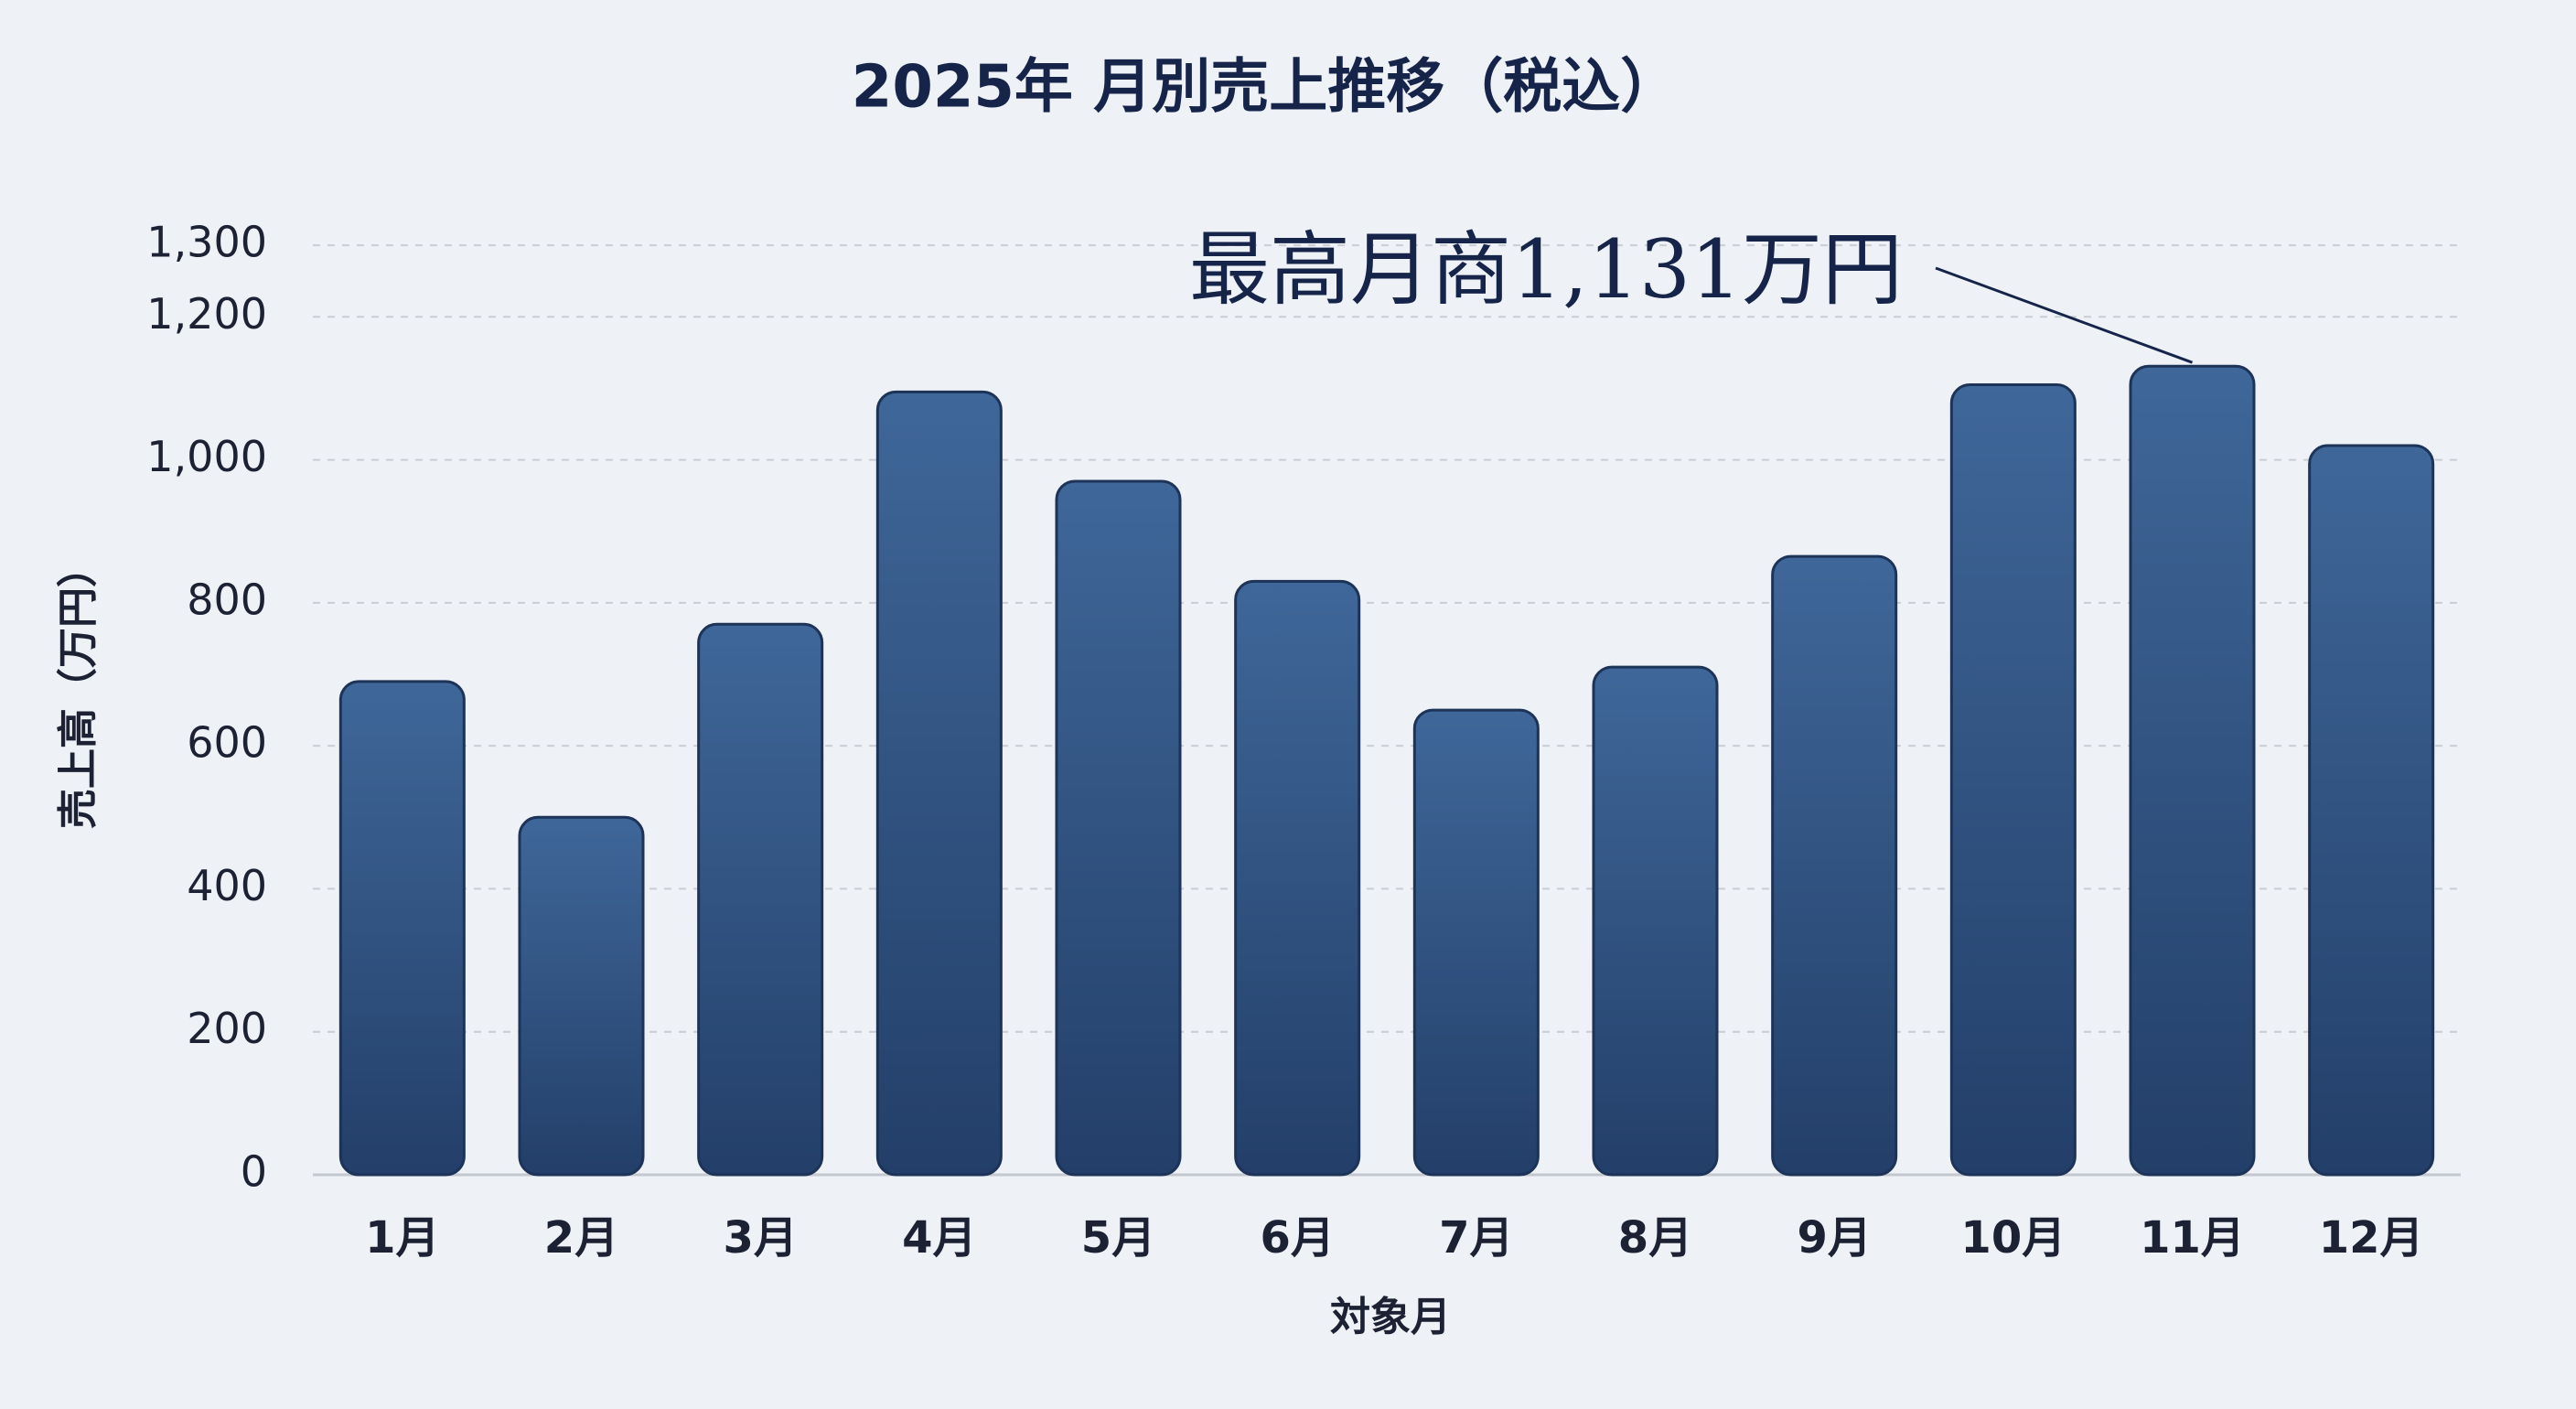 The width and height of the screenshot is (2576, 1409). Describe the element at coordinates (1546, 269) in the screenshot. I see `annotation: 最高月商1,131万円` at that location.